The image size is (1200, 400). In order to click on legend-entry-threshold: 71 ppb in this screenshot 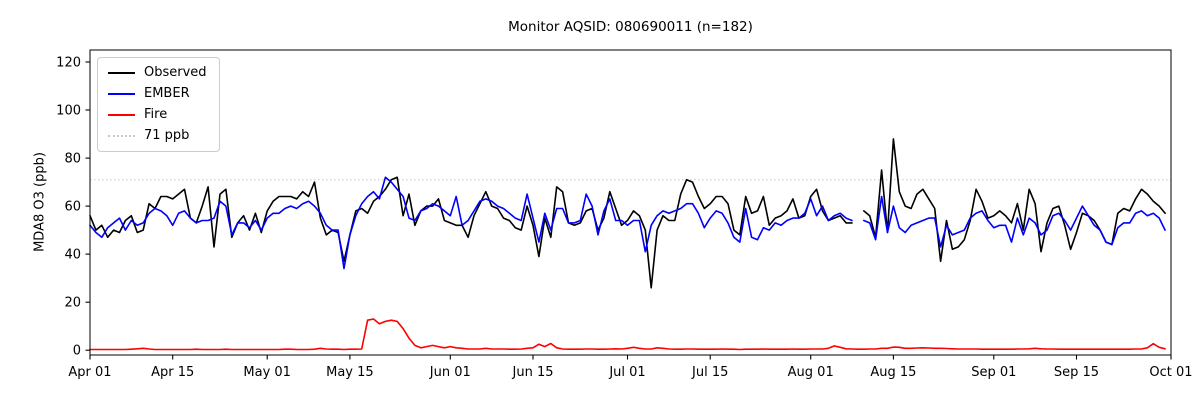, I will do `click(157, 136)`.